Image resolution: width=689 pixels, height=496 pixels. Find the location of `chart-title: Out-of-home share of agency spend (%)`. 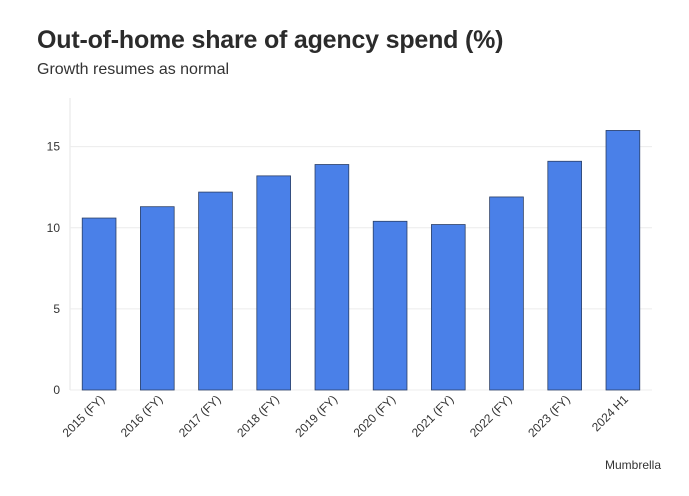

chart-title: Out-of-home share of agency spend (%) is located at coordinates (270, 40).